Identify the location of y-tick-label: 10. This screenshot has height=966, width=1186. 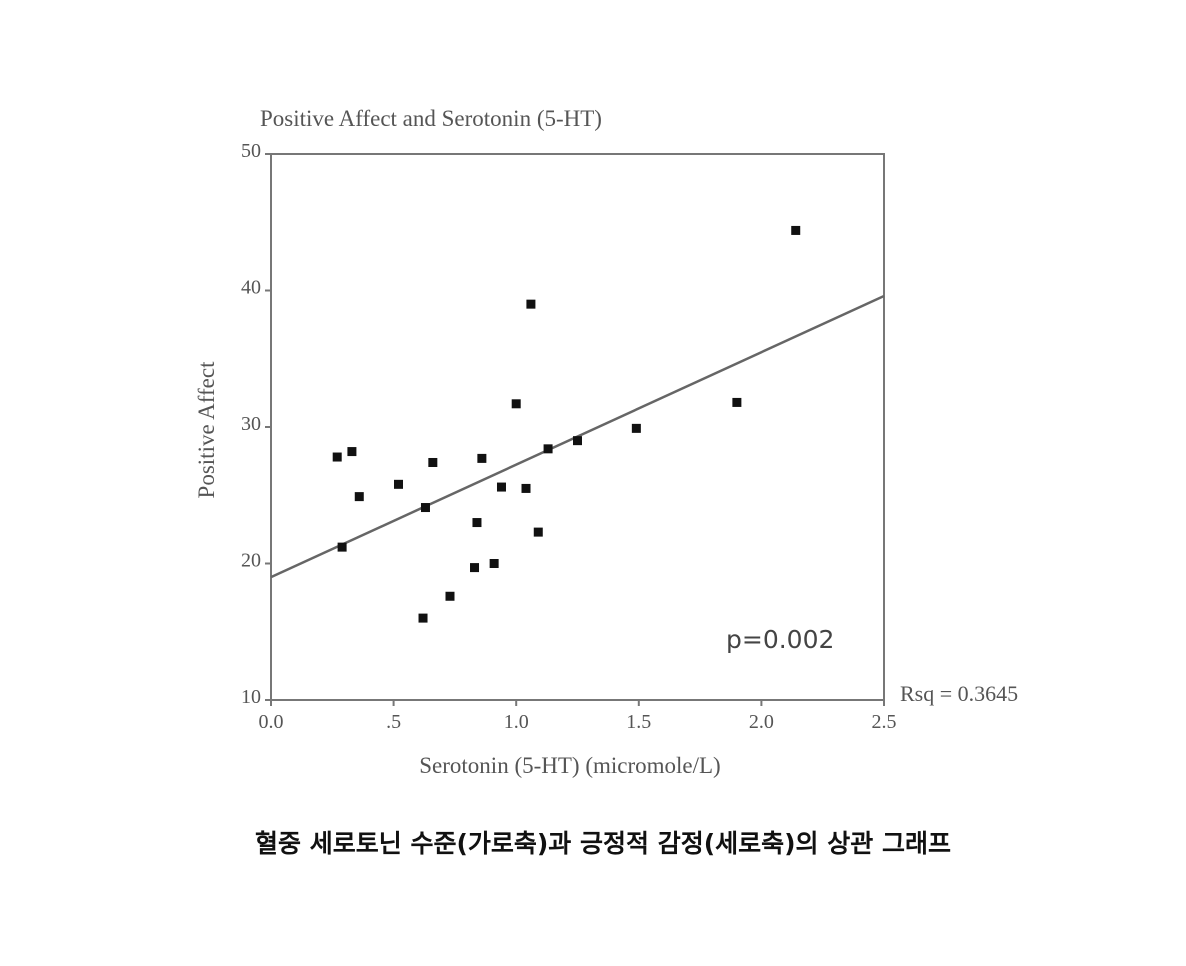
(251, 697).